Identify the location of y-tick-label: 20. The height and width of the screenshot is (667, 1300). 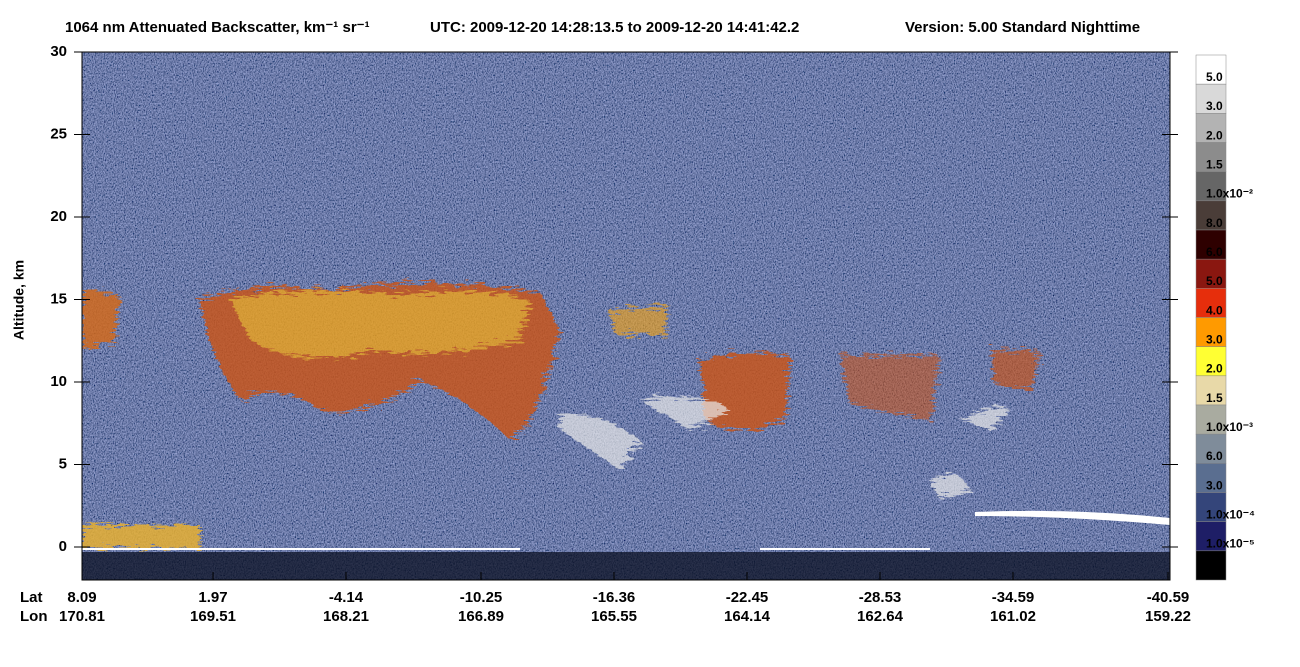
(58, 216).